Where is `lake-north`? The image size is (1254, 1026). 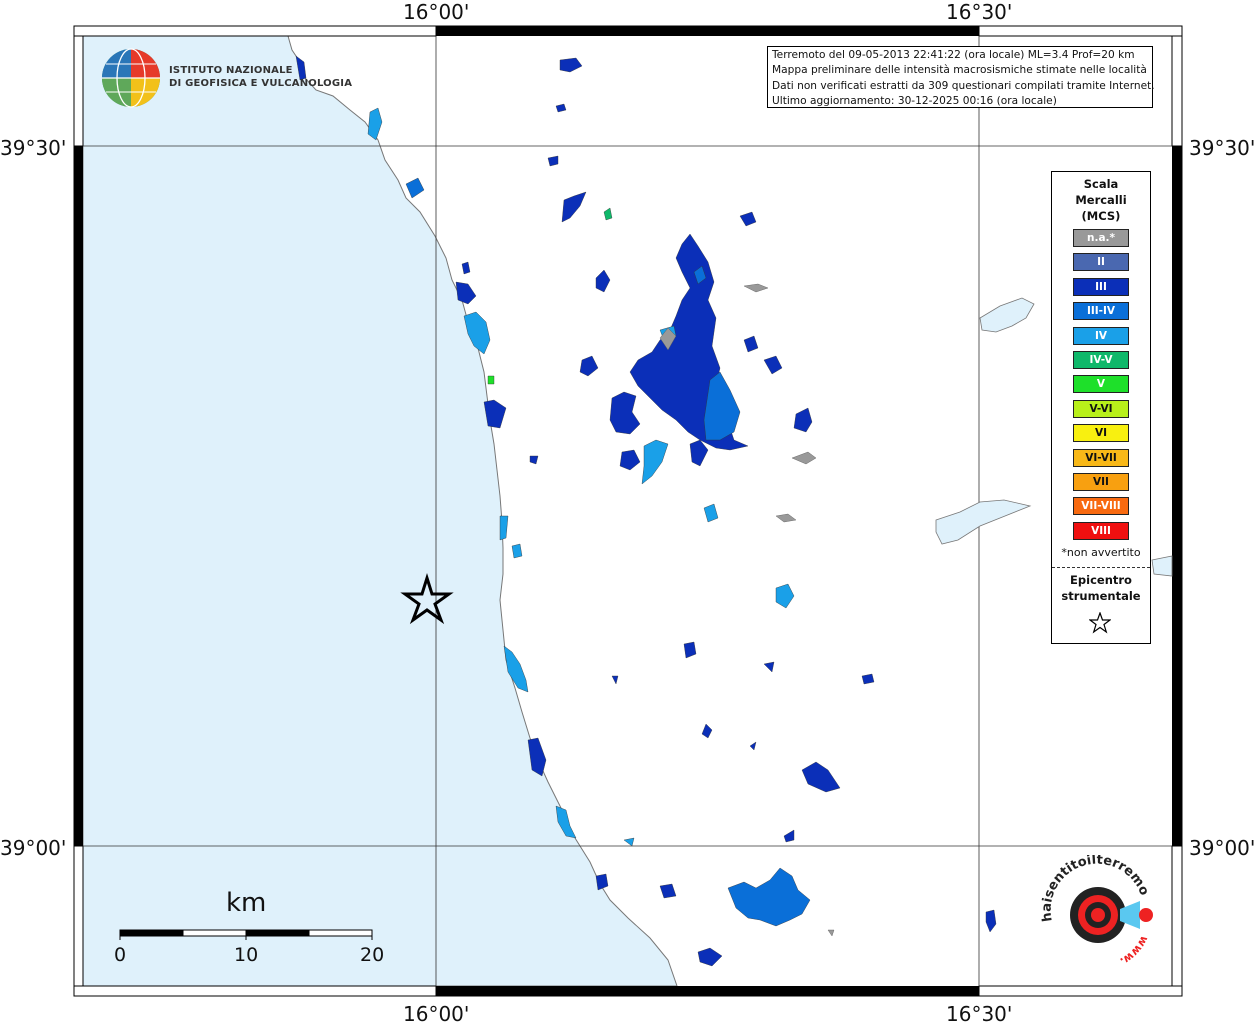 lake-north is located at coordinates (1007, 315).